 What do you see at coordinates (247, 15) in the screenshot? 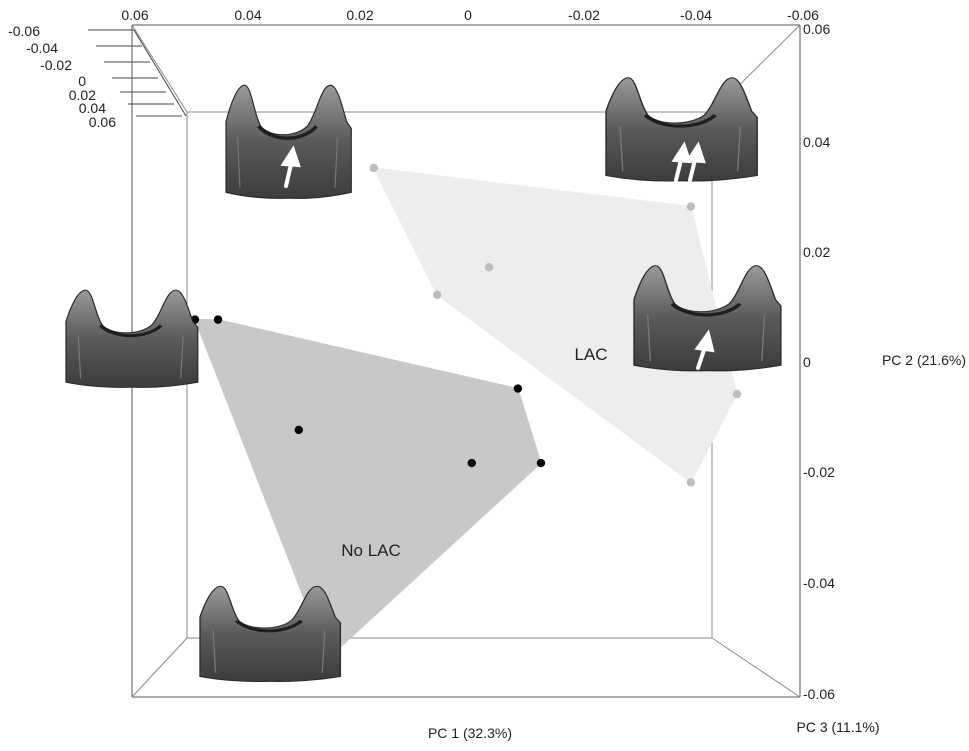
I see `x-tick-label: 0.04` at bounding box center [247, 15].